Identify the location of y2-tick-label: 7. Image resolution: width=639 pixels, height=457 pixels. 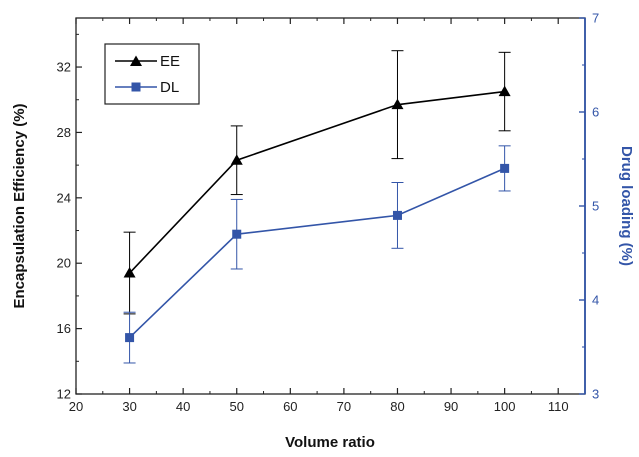
(595, 18).